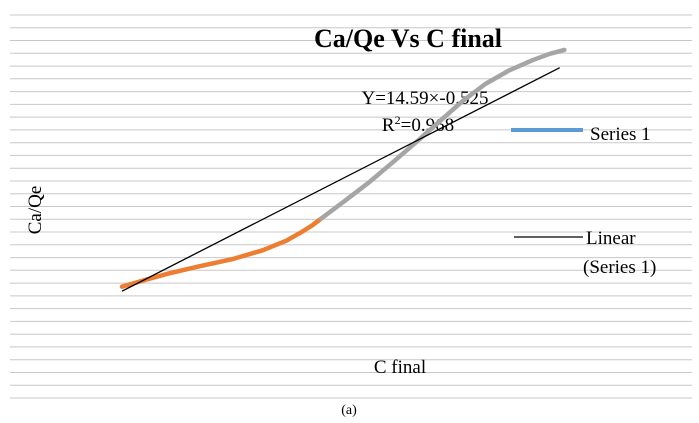 The width and height of the screenshot is (699, 423). Describe the element at coordinates (388, 125) in the screenshot. I see `r-squared-prefix: R` at that location.